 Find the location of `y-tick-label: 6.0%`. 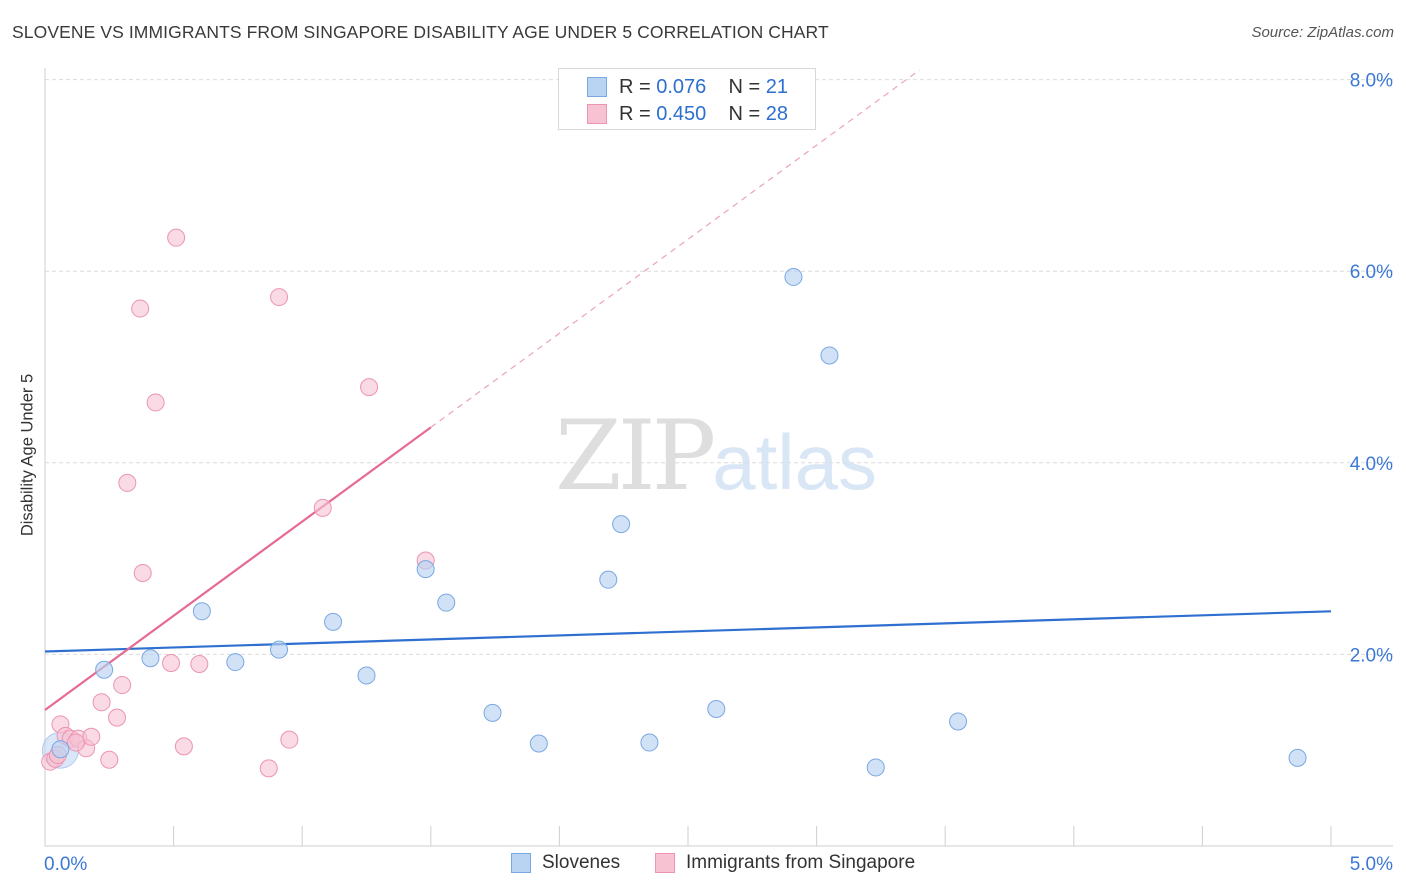

y-tick-label: 6.0% is located at coordinates (1371, 272).